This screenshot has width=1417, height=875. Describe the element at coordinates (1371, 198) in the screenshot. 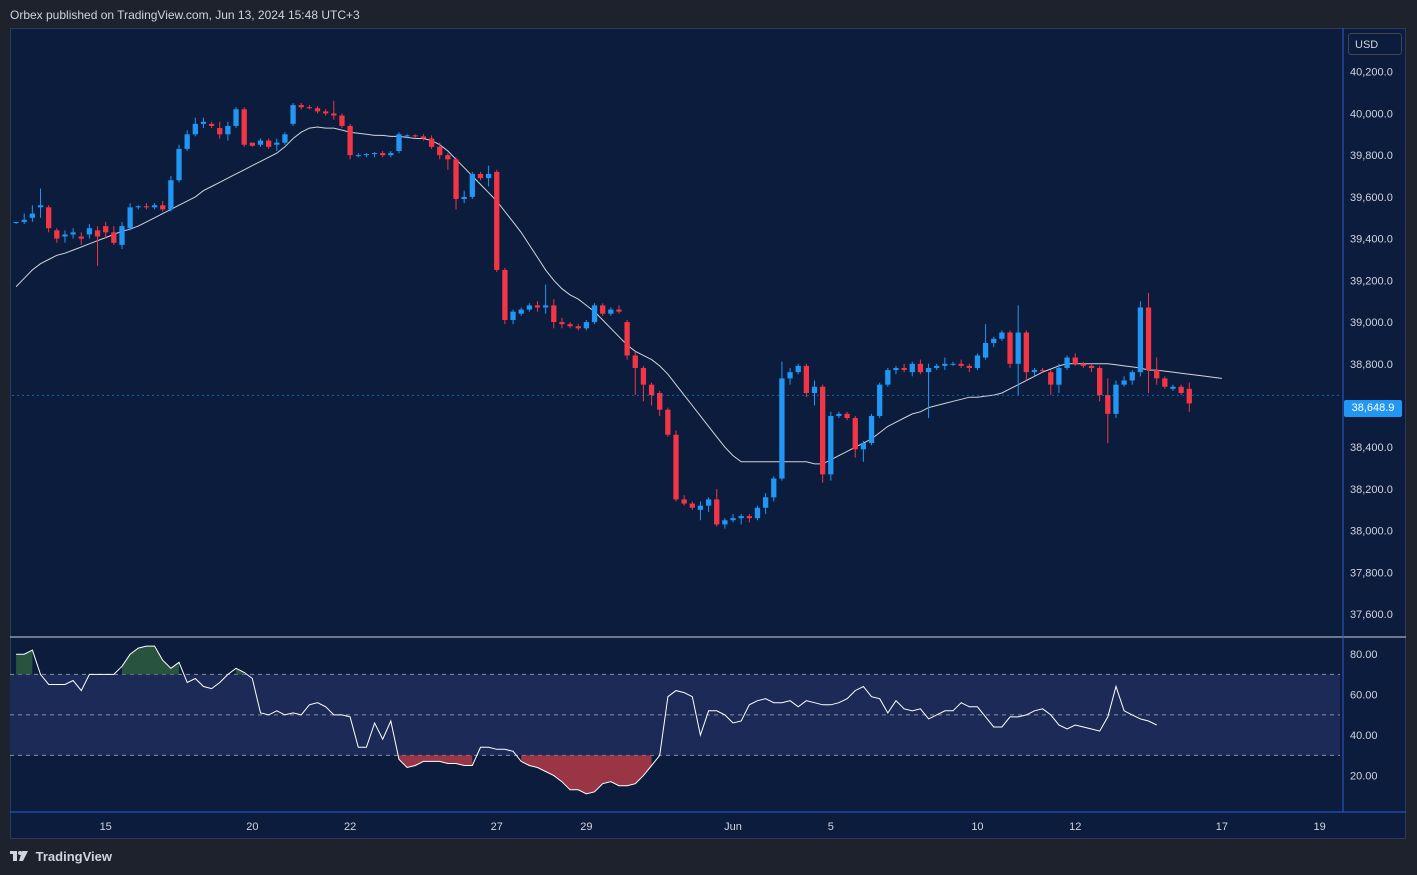

I see `price-tick-label: 39,600.0` at that location.